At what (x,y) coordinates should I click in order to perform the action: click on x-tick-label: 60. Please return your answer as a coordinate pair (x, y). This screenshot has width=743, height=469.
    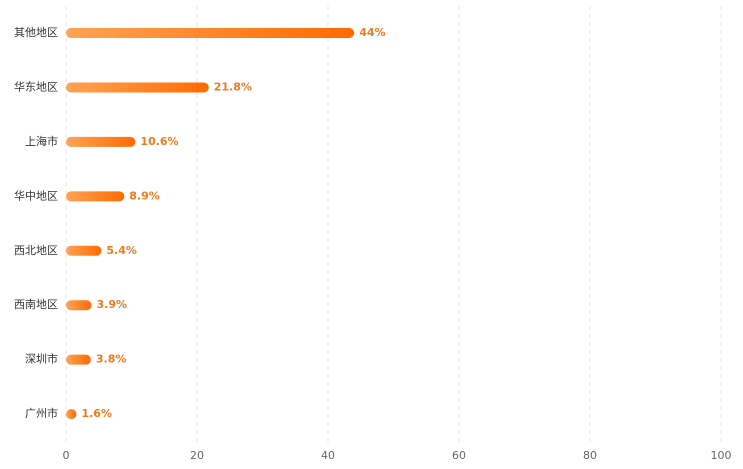
    Looking at the image, I should click on (459, 455).